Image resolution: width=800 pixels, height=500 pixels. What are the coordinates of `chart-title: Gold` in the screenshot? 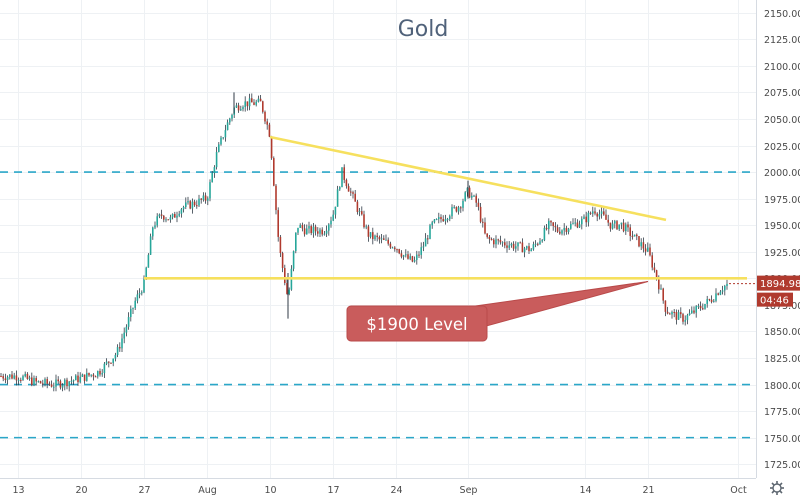 It's located at (423, 29).